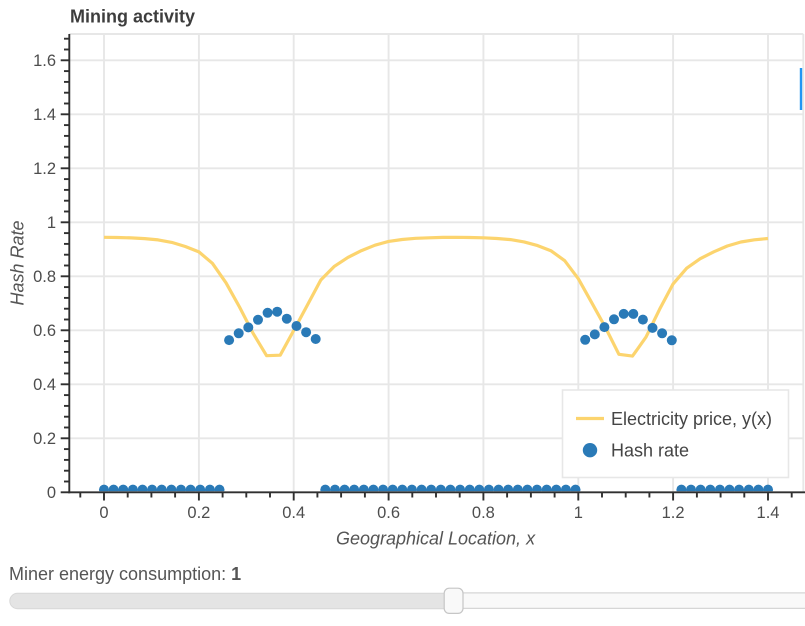 This screenshot has height=626, width=805. Describe the element at coordinates (436, 539) in the screenshot. I see `svg-text: Geographical Location, x` at that location.